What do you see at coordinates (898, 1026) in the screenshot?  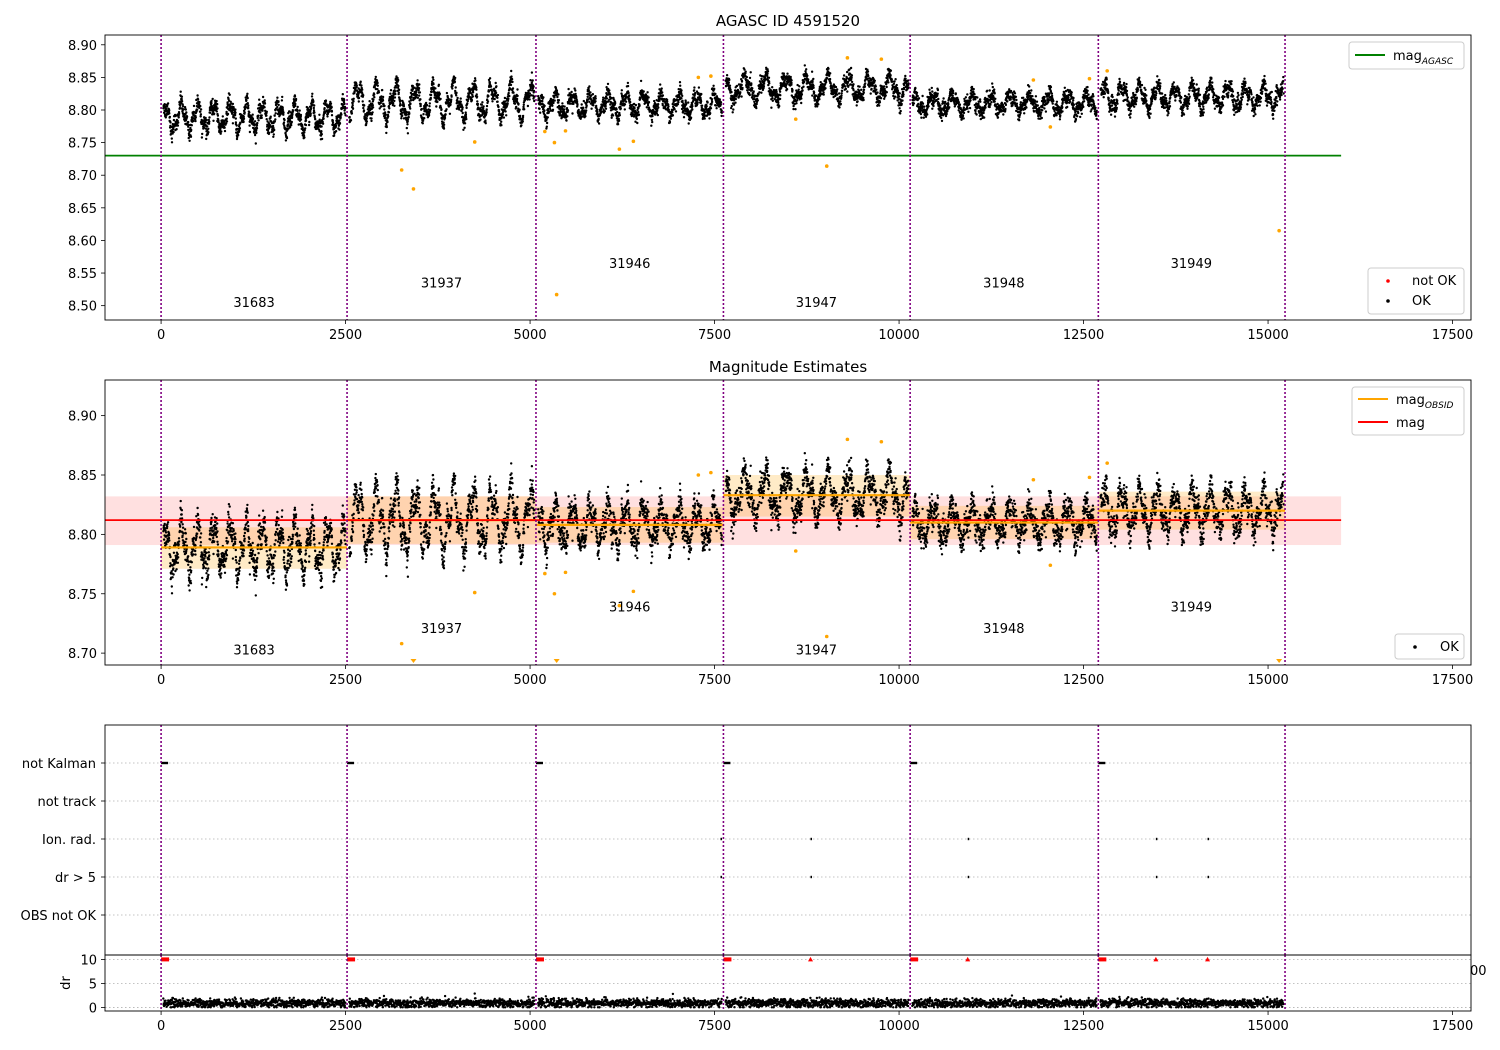 I see `x-tick-label: 10000` at bounding box center [898, 1026].